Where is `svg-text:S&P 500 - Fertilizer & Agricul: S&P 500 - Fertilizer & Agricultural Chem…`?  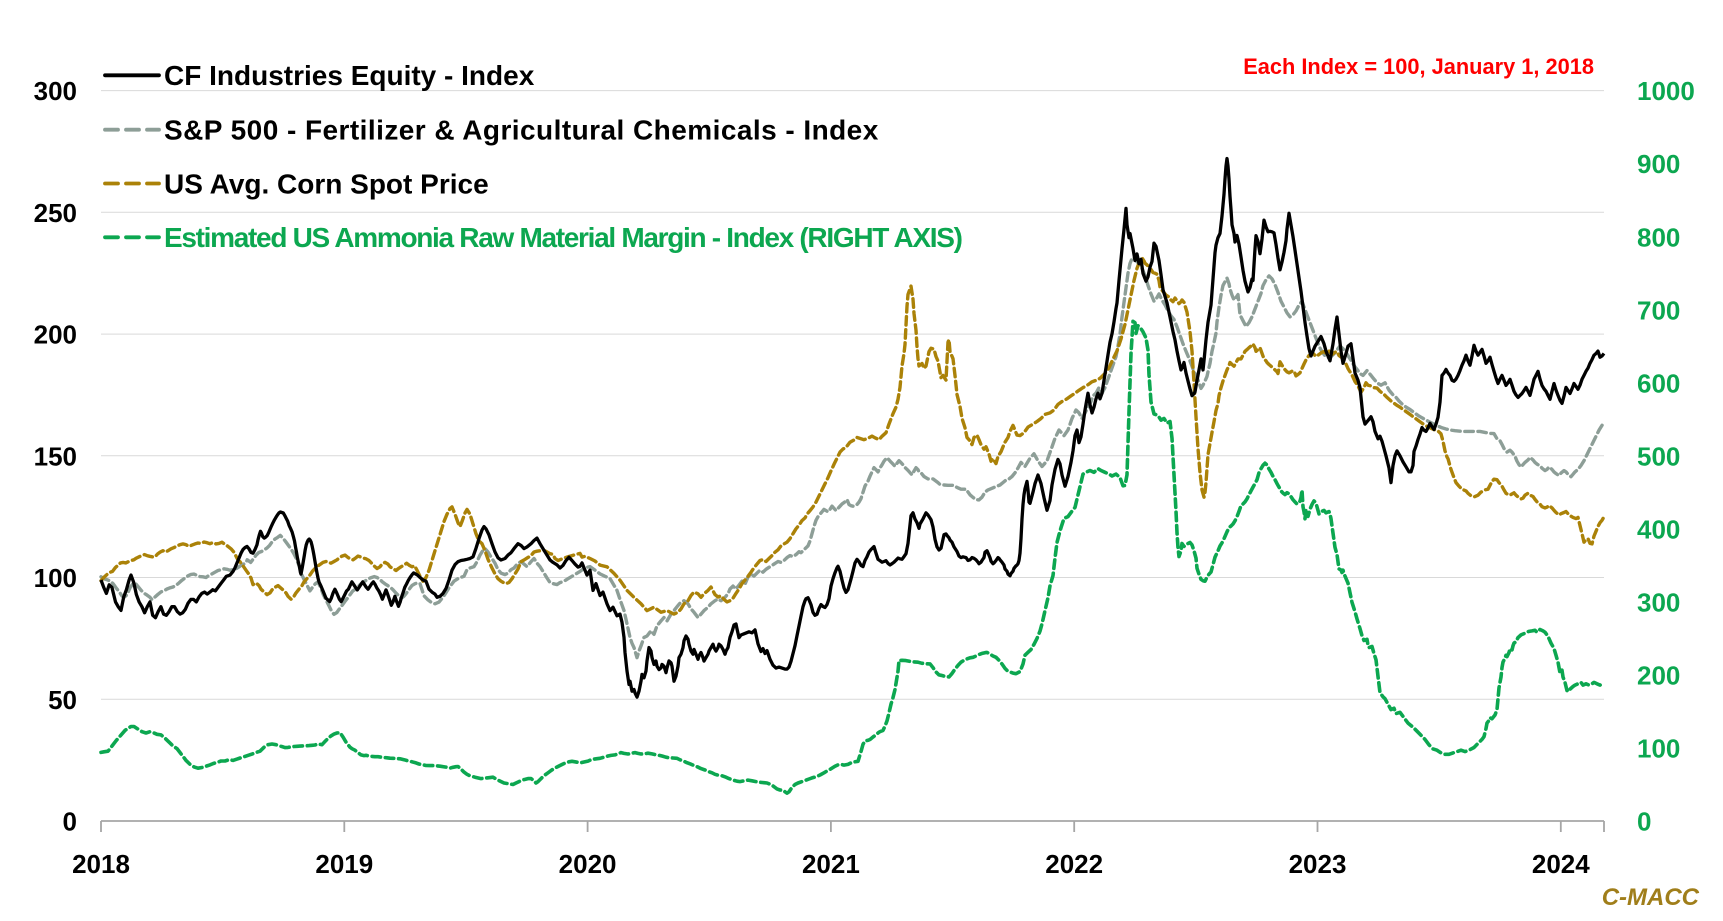
svg-text:S&P 500 - Fertilizer & Agricul: S&P 500 - Fertilizer & Agricultural Chem… is located at coordinates (521, 130).